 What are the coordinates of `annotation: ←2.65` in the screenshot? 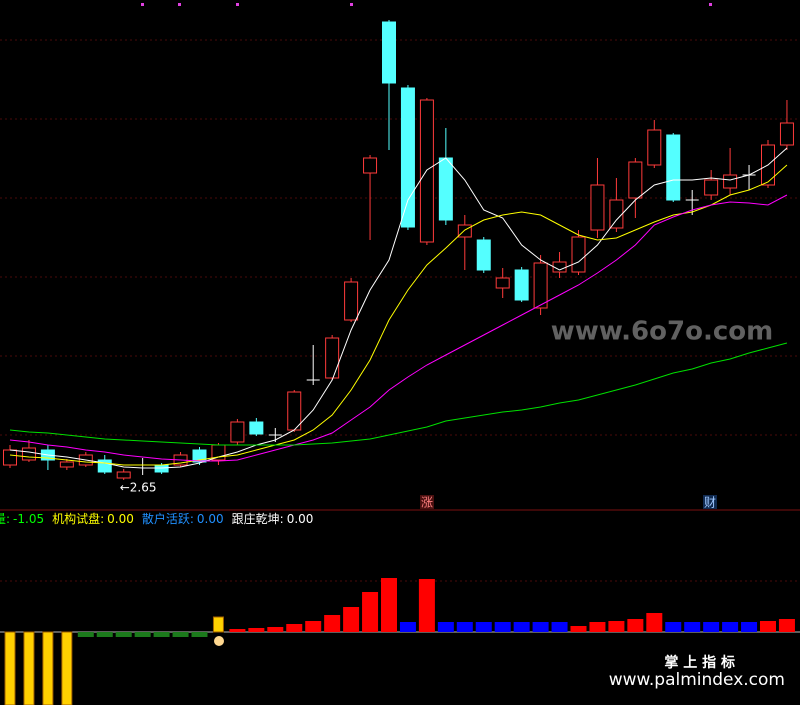 It's located at (138, 488).